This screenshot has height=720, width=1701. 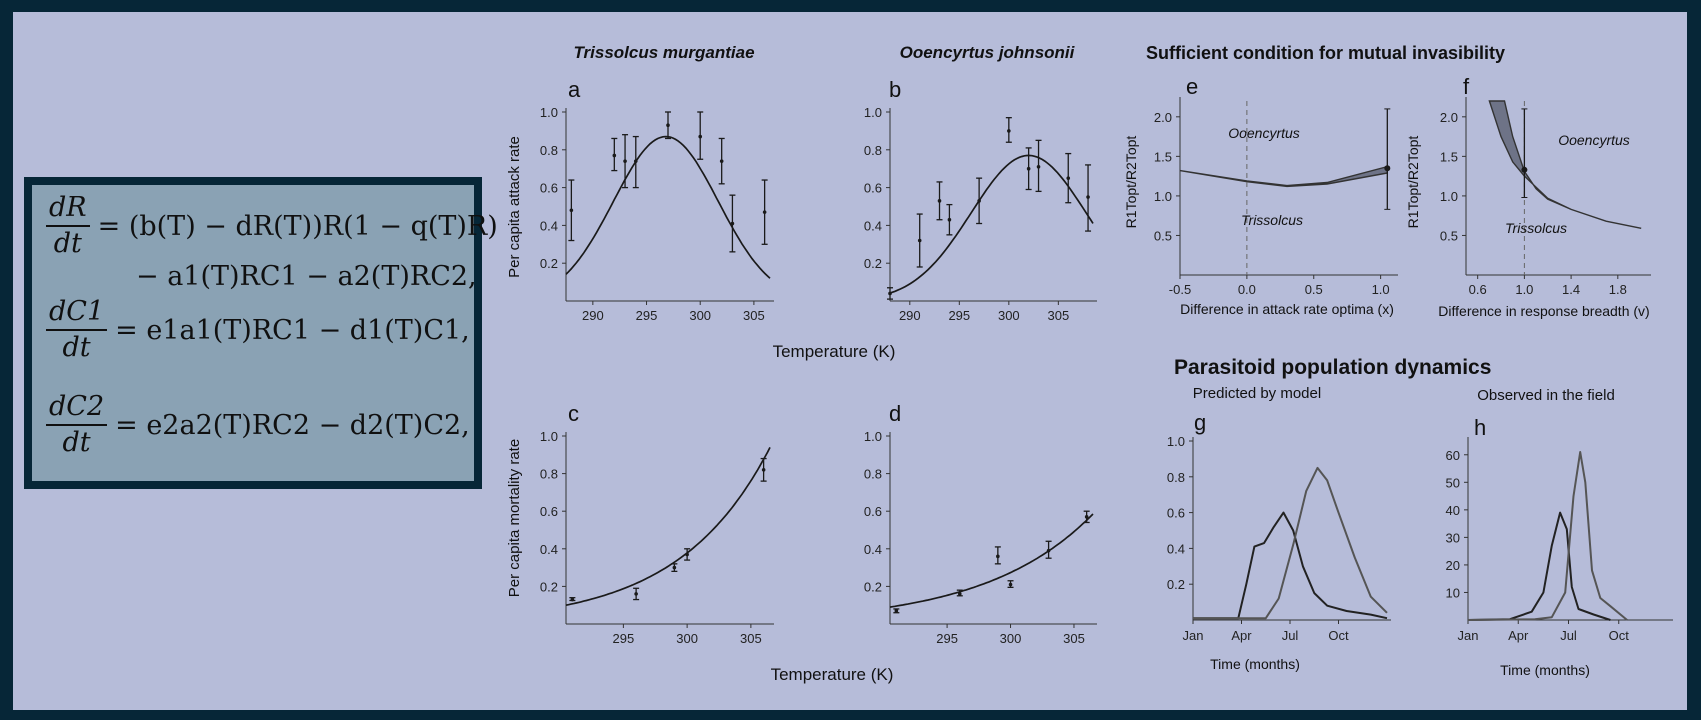 What do you see at coordinates (573, 413) in the screenshot?
I see `panel-letter-c: c` at bounding box center [573, 413].